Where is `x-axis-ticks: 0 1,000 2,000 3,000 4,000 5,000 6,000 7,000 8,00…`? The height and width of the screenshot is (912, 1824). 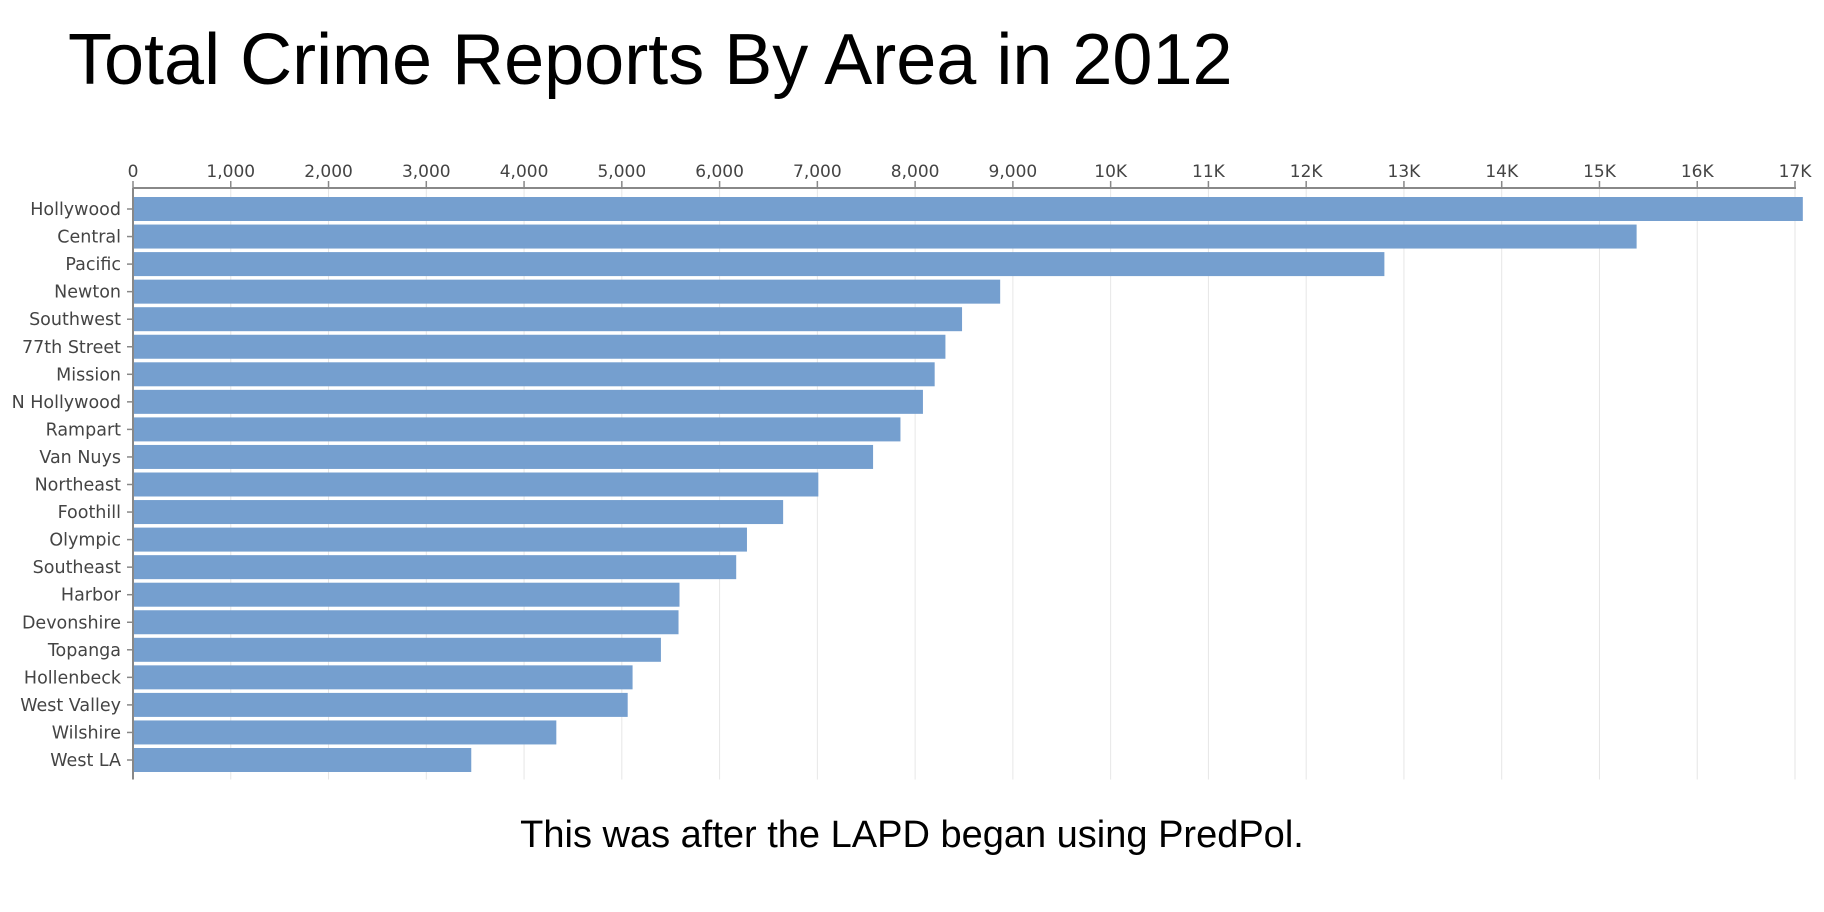 x-axis-ticks: 0 1,000 2,000 3,000 4,000 5,000 6,000 7,000 8,00… is located at coordinates (970, 175).